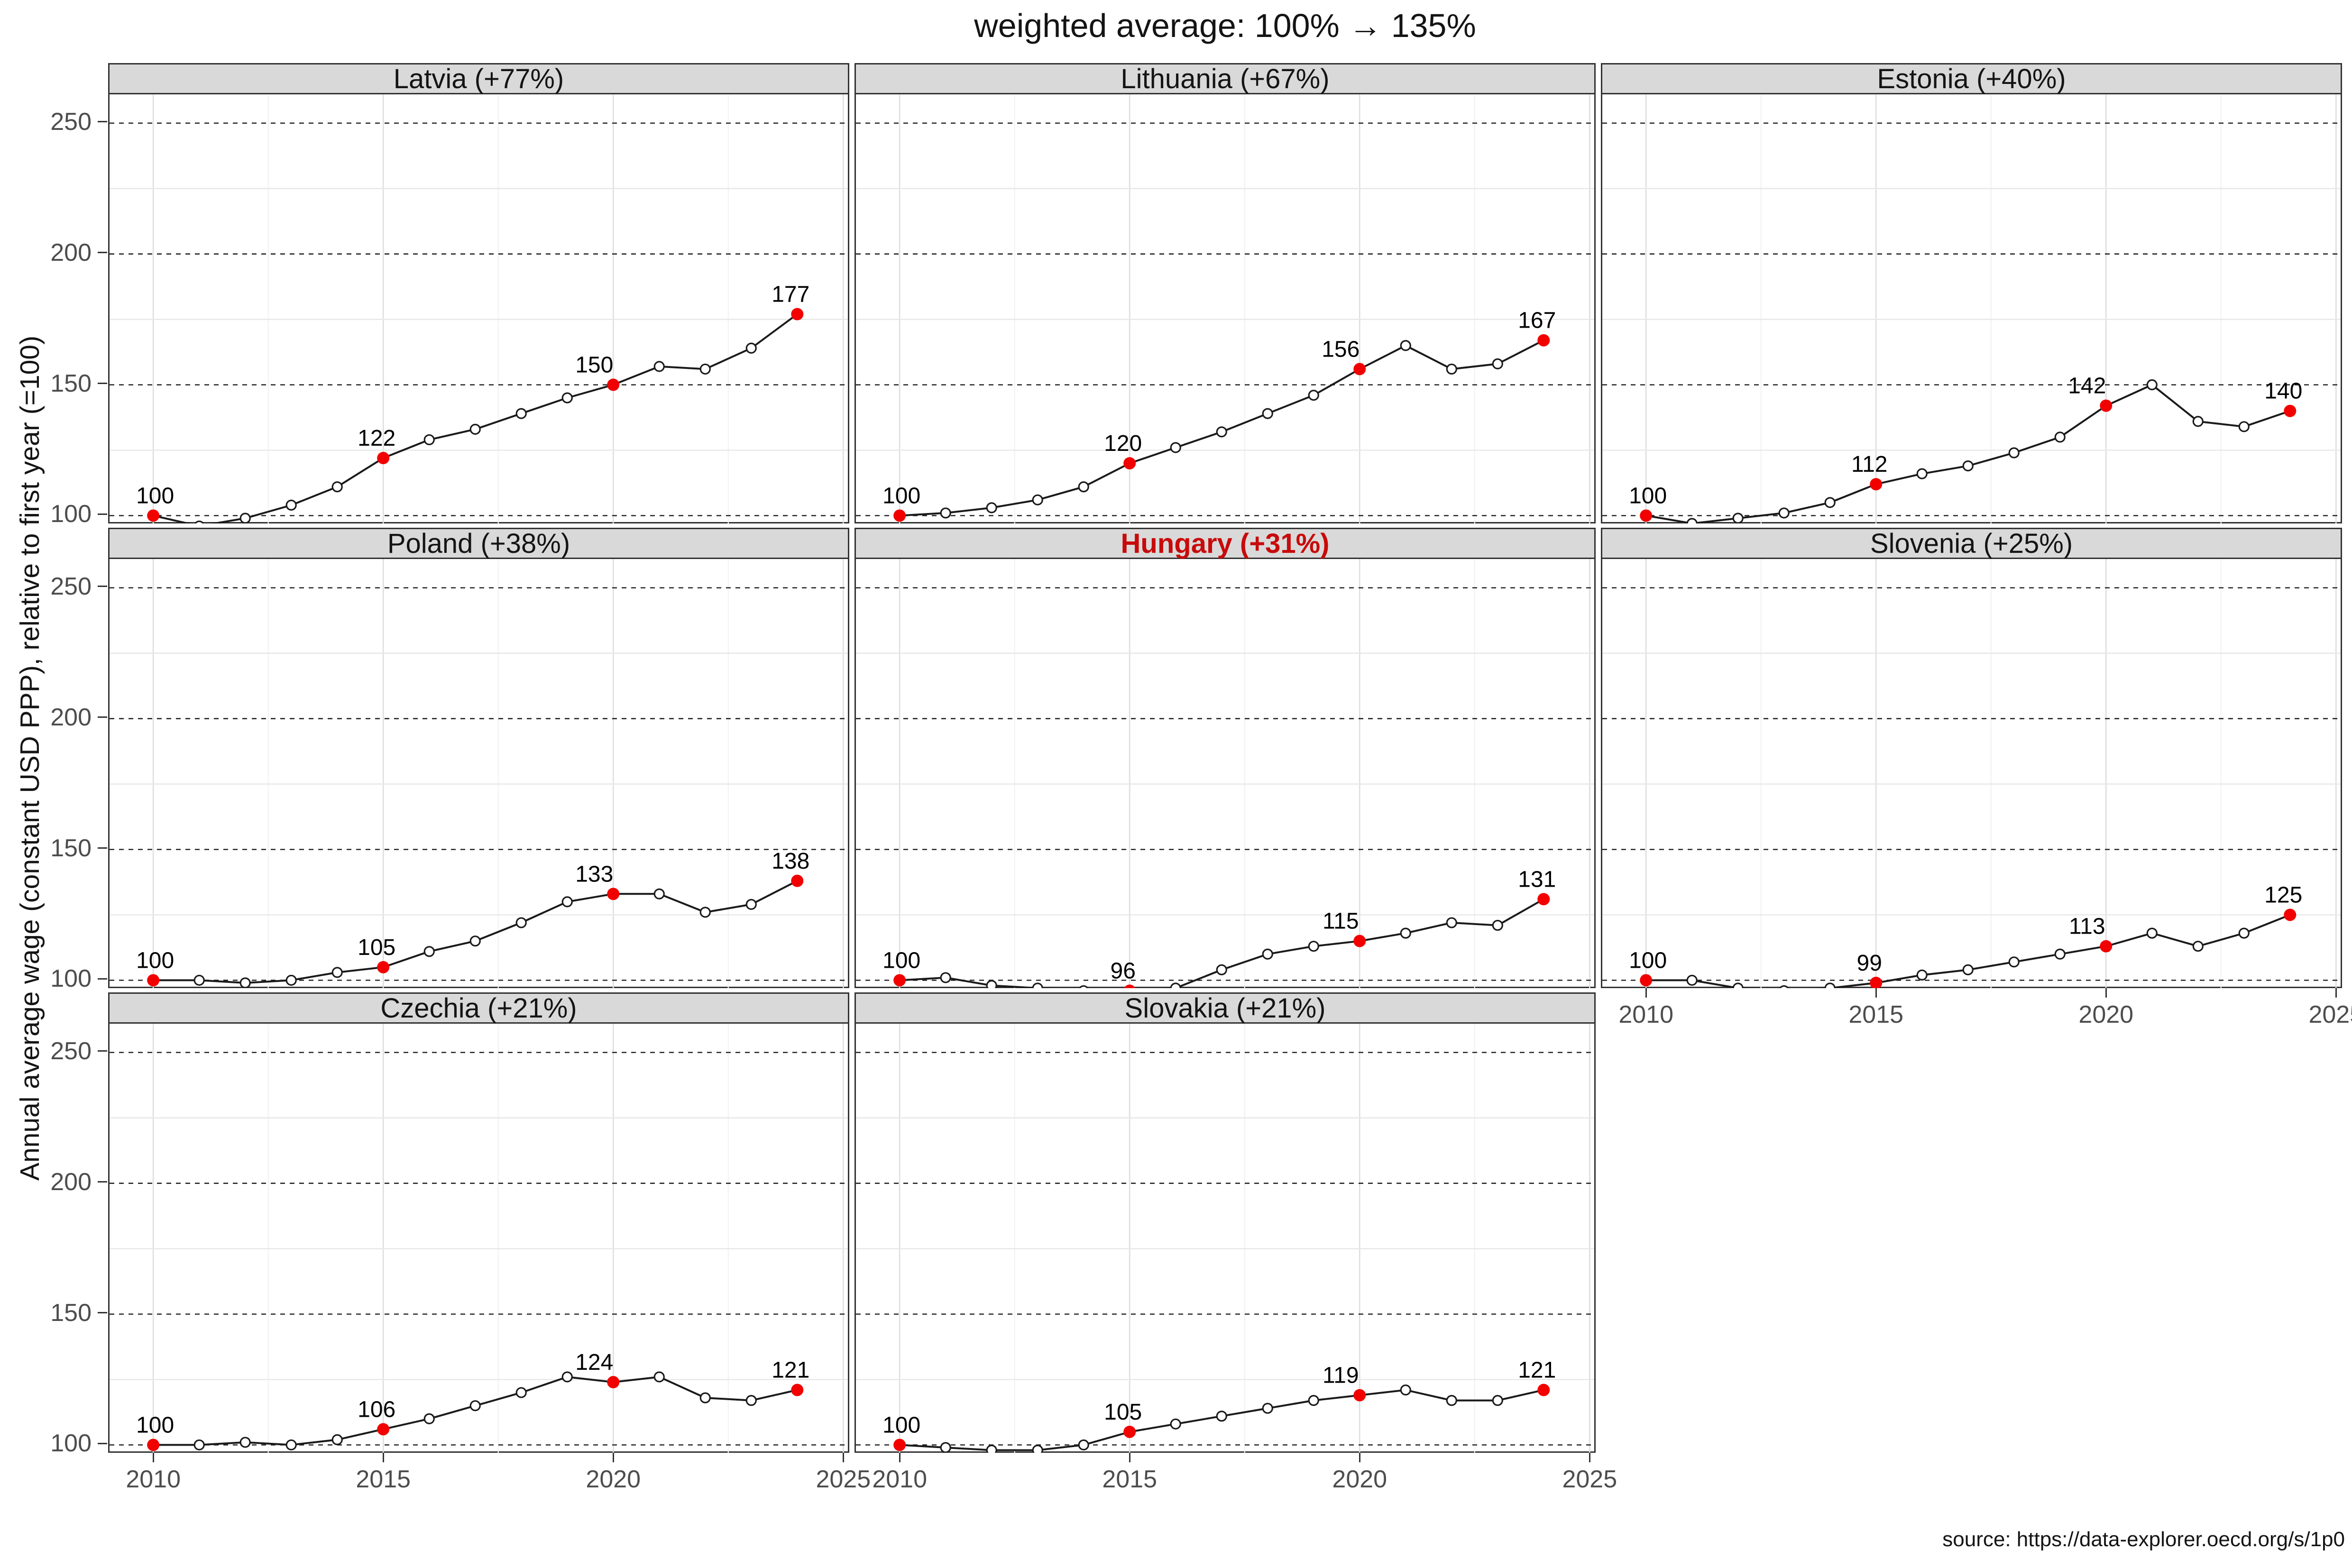 This screenshot has width=2352, height=1568. What do you see at coordinates (71, 717) in the screenshot?
I see `y-tick-label-row1-200: 200` at bounding box center [71, 717].